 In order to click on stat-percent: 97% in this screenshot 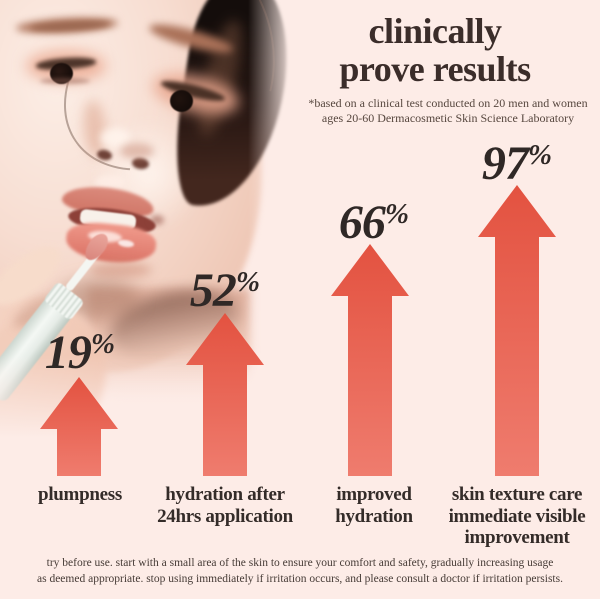, I will do `click(517, 159)`.